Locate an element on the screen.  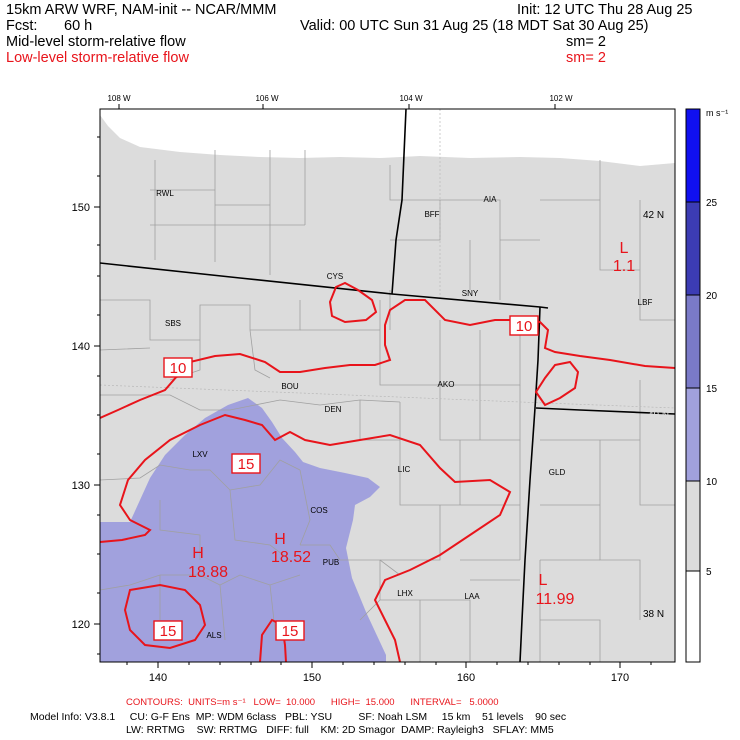
bottom-axis: 140 150 160 170 is located at coordinates (389, 673).